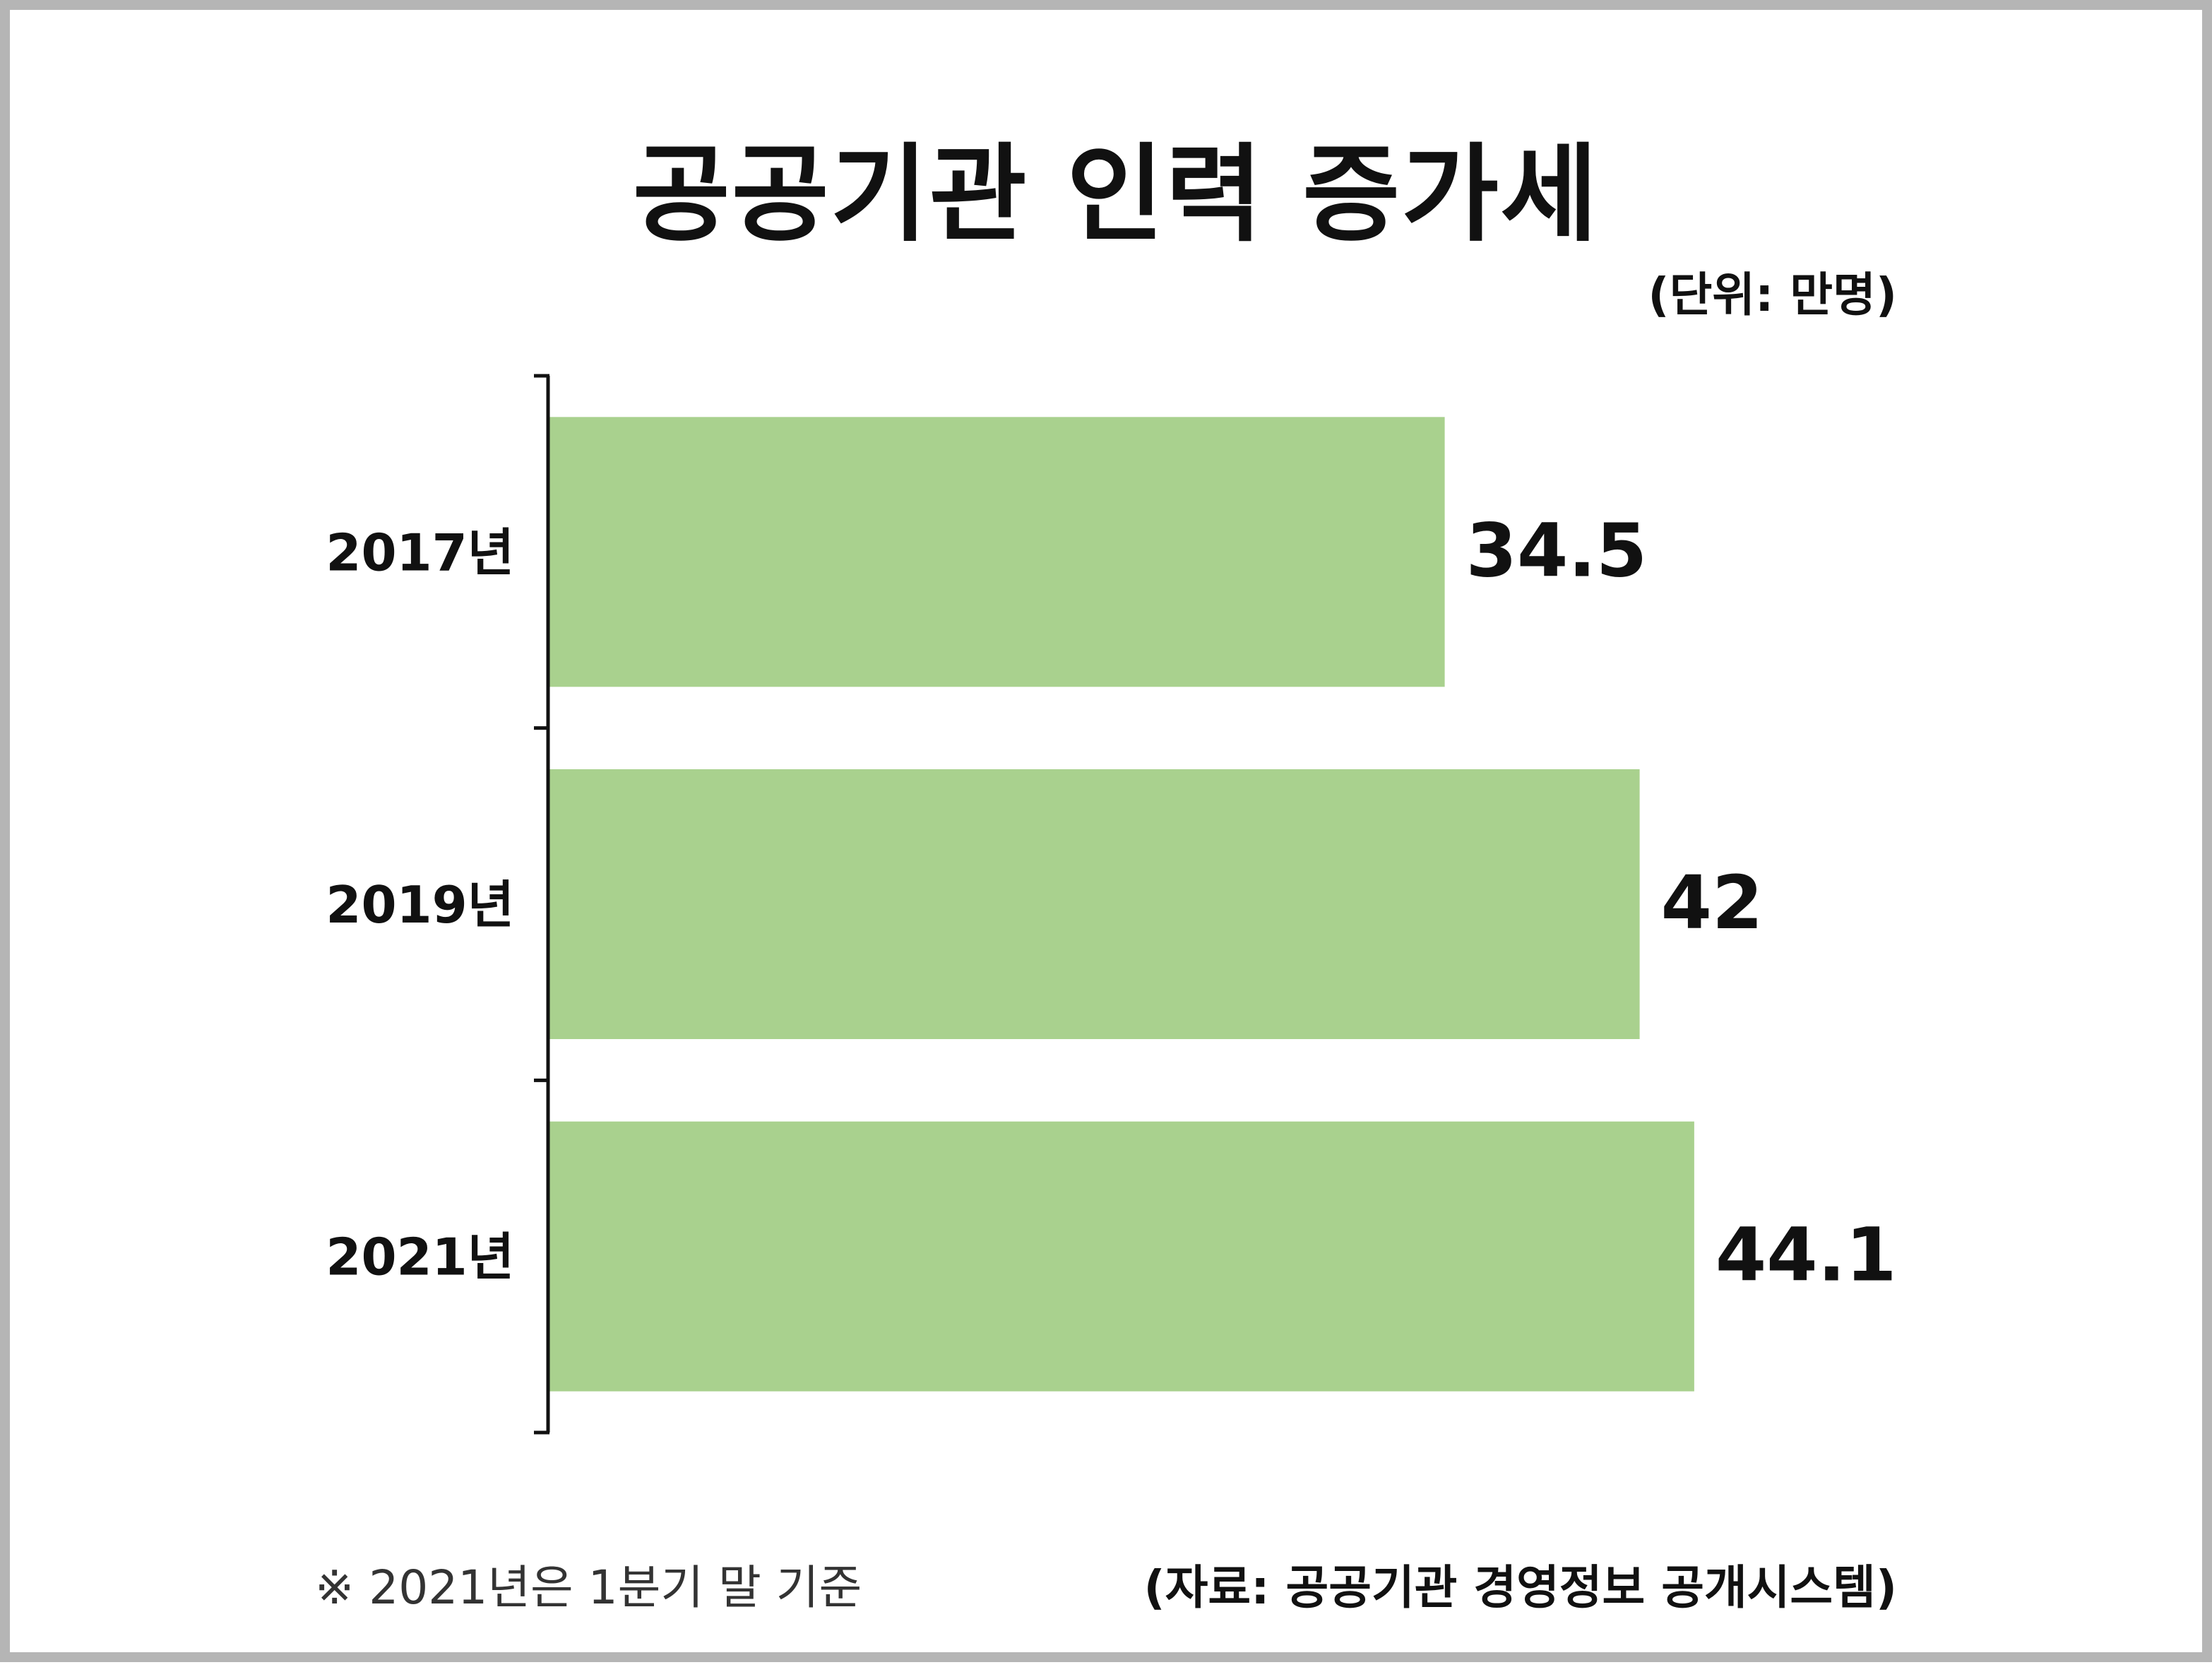 This screenshot has width=2212, height=1672. What do you see at coordinates (1116, 195) in the screenshot?
I see `chart-title: 공공기관 인력 증가세` at bounding box center [1116, 195].